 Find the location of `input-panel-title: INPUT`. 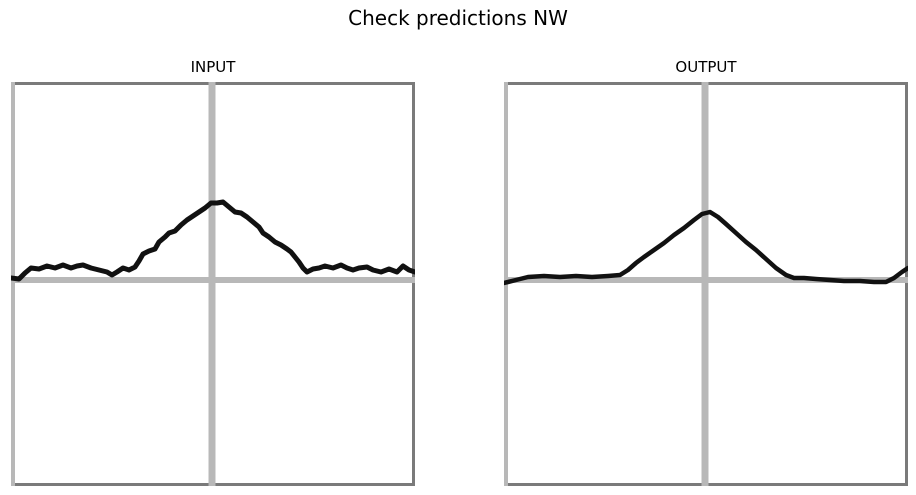

input-panel-title: INPUT is located at coordinates (213, 67).